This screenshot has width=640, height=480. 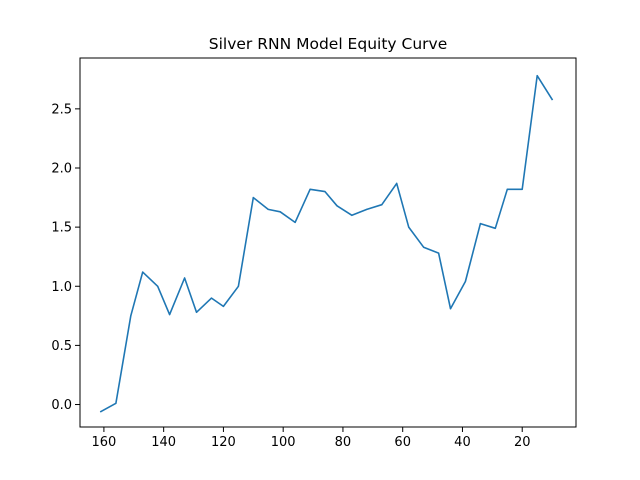 I want to click on y-tick-label: 0.5, so click(x=61, y=346).